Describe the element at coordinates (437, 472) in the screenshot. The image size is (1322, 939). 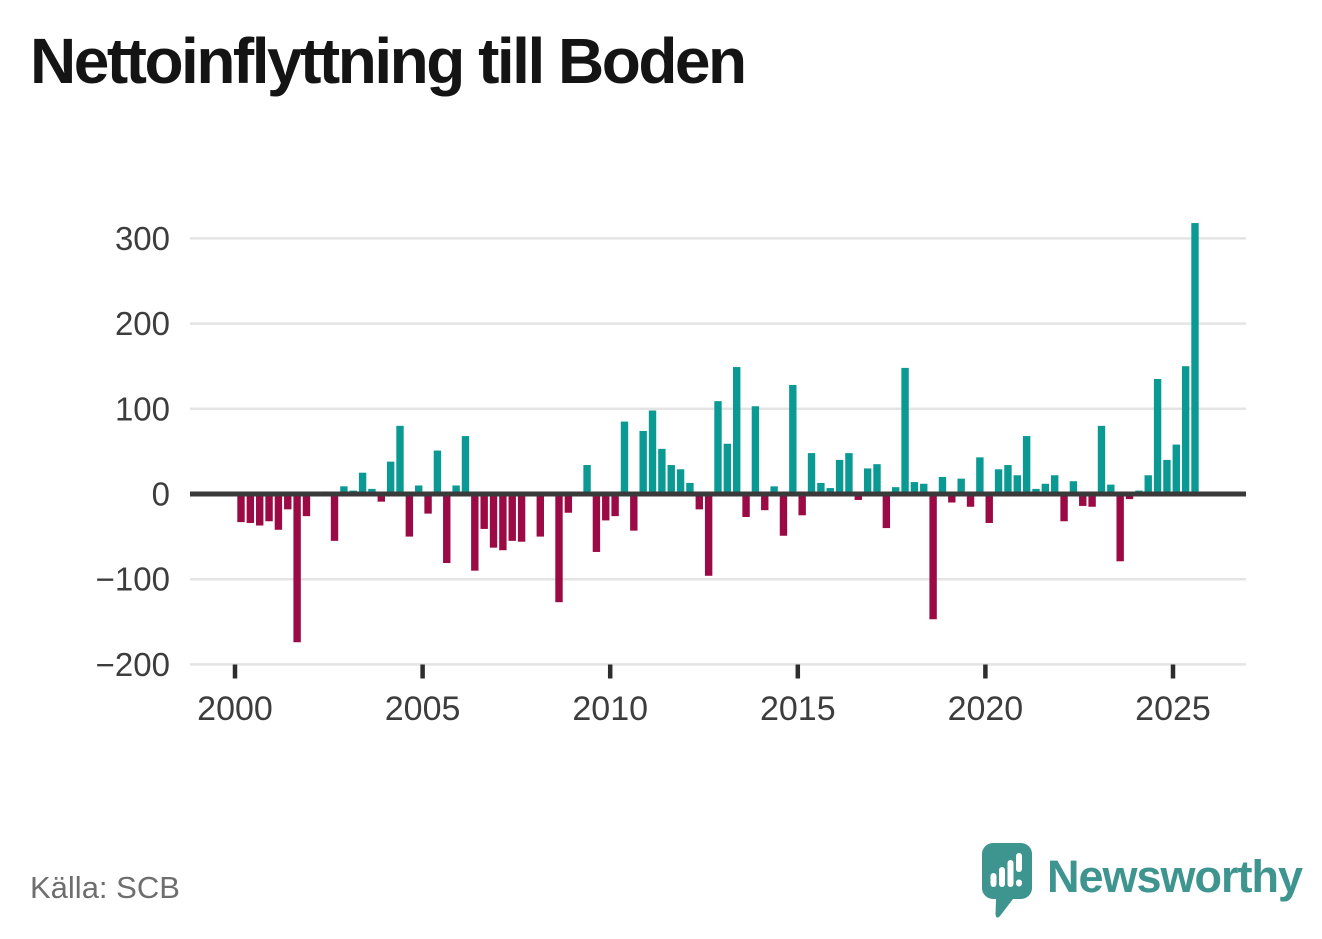
I see `bar-2005-q2` at that location.